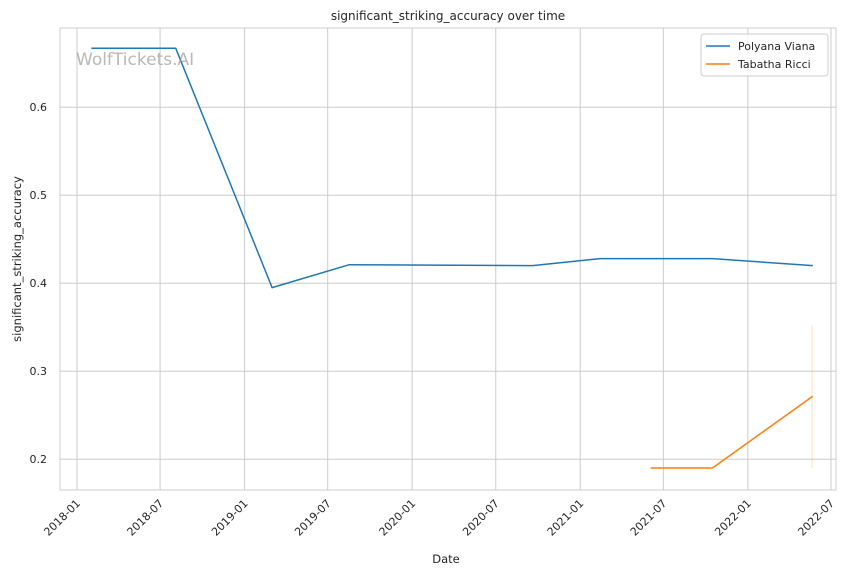 This screenshot has width=850, height=575. I want to click on y-tick-label: 0.4, so click(39, 283).